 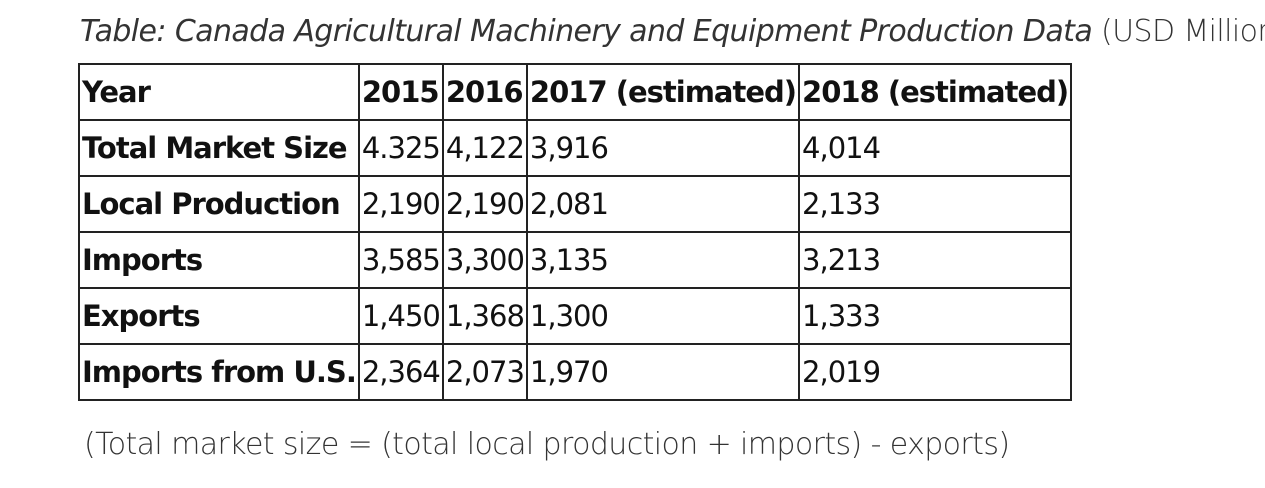 What do you see at coordinates (935, 148) in the screenshot?
I see `cell-value: 4,014` at bounding box center [935, 148].